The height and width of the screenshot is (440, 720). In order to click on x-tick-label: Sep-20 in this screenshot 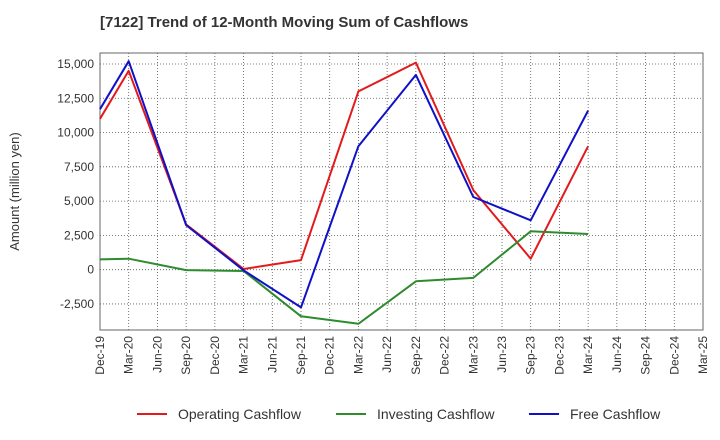, I will do `click(186, 355)`.